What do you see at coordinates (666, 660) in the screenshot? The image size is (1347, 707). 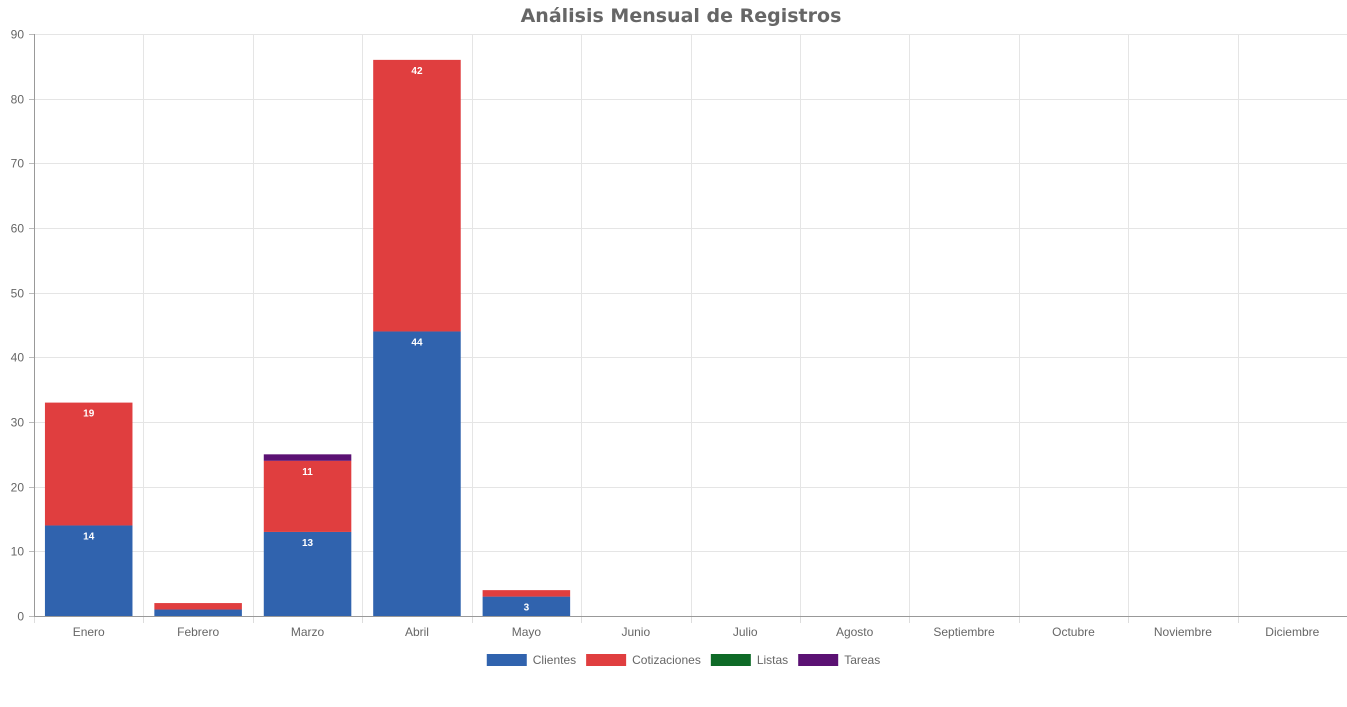 I see `legend-label: Cotizaciones` at bounding box center [666, 660].